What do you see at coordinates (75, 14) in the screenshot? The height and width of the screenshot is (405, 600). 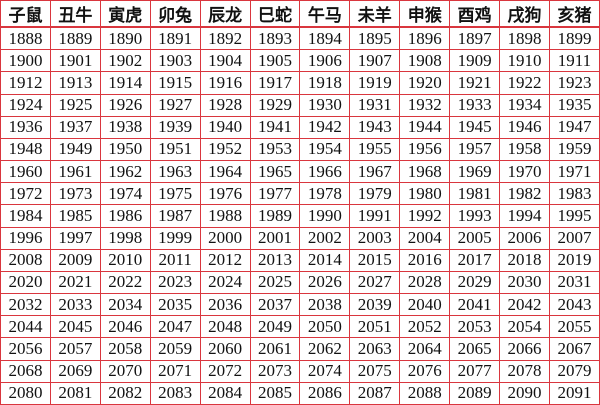 I see `zodiac-header: 丑牛` at bounding box center [75, 14].